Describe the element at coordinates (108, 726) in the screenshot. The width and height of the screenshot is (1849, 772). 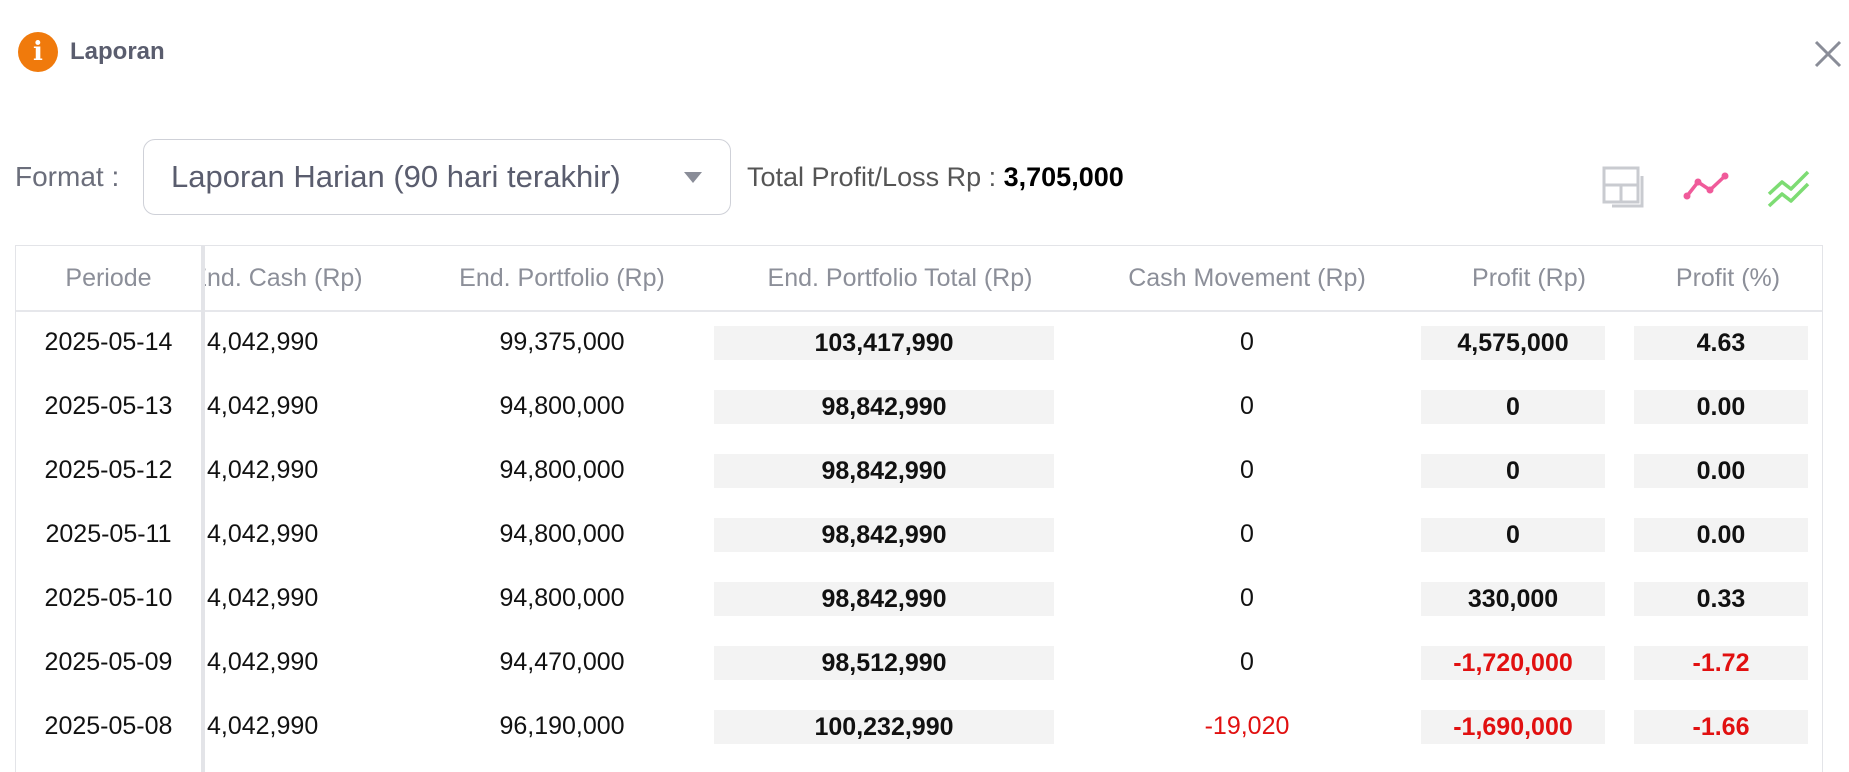
I see `cell-periode: 2025-05-08` at that location.